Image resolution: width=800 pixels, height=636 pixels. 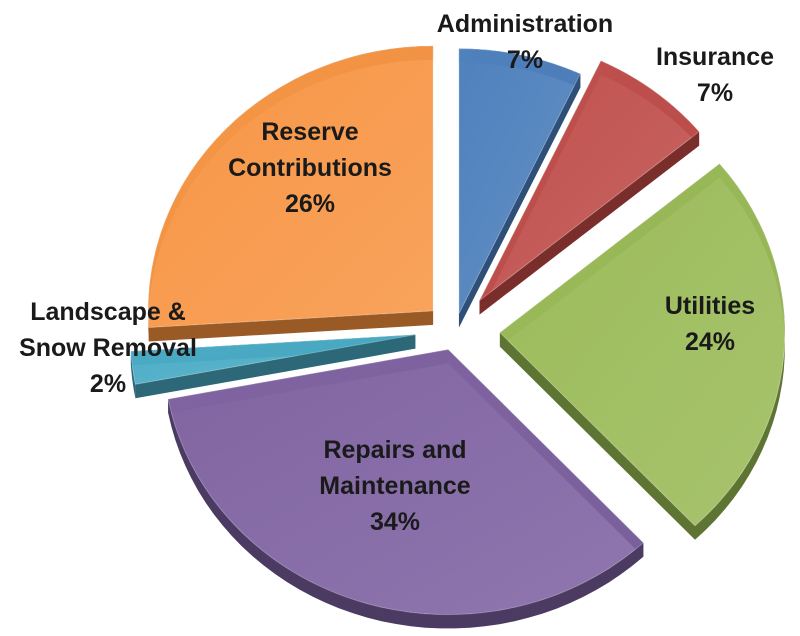 I want to click on slice-label: Repairs and Maintenance 34%, so click(x=395, y=486).